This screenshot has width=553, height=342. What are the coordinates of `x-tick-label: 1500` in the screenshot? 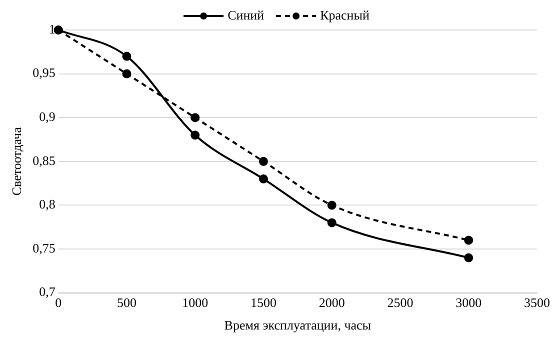 It's located at (263, 302).